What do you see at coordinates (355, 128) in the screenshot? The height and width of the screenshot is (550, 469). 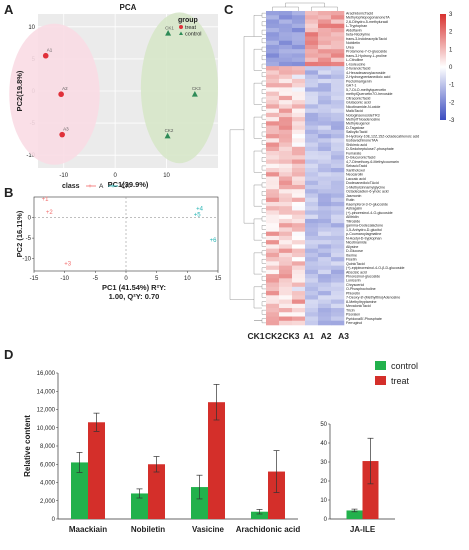 I see `heatmap-row-label: D-Tagatose` at bounding box center [355, 128].